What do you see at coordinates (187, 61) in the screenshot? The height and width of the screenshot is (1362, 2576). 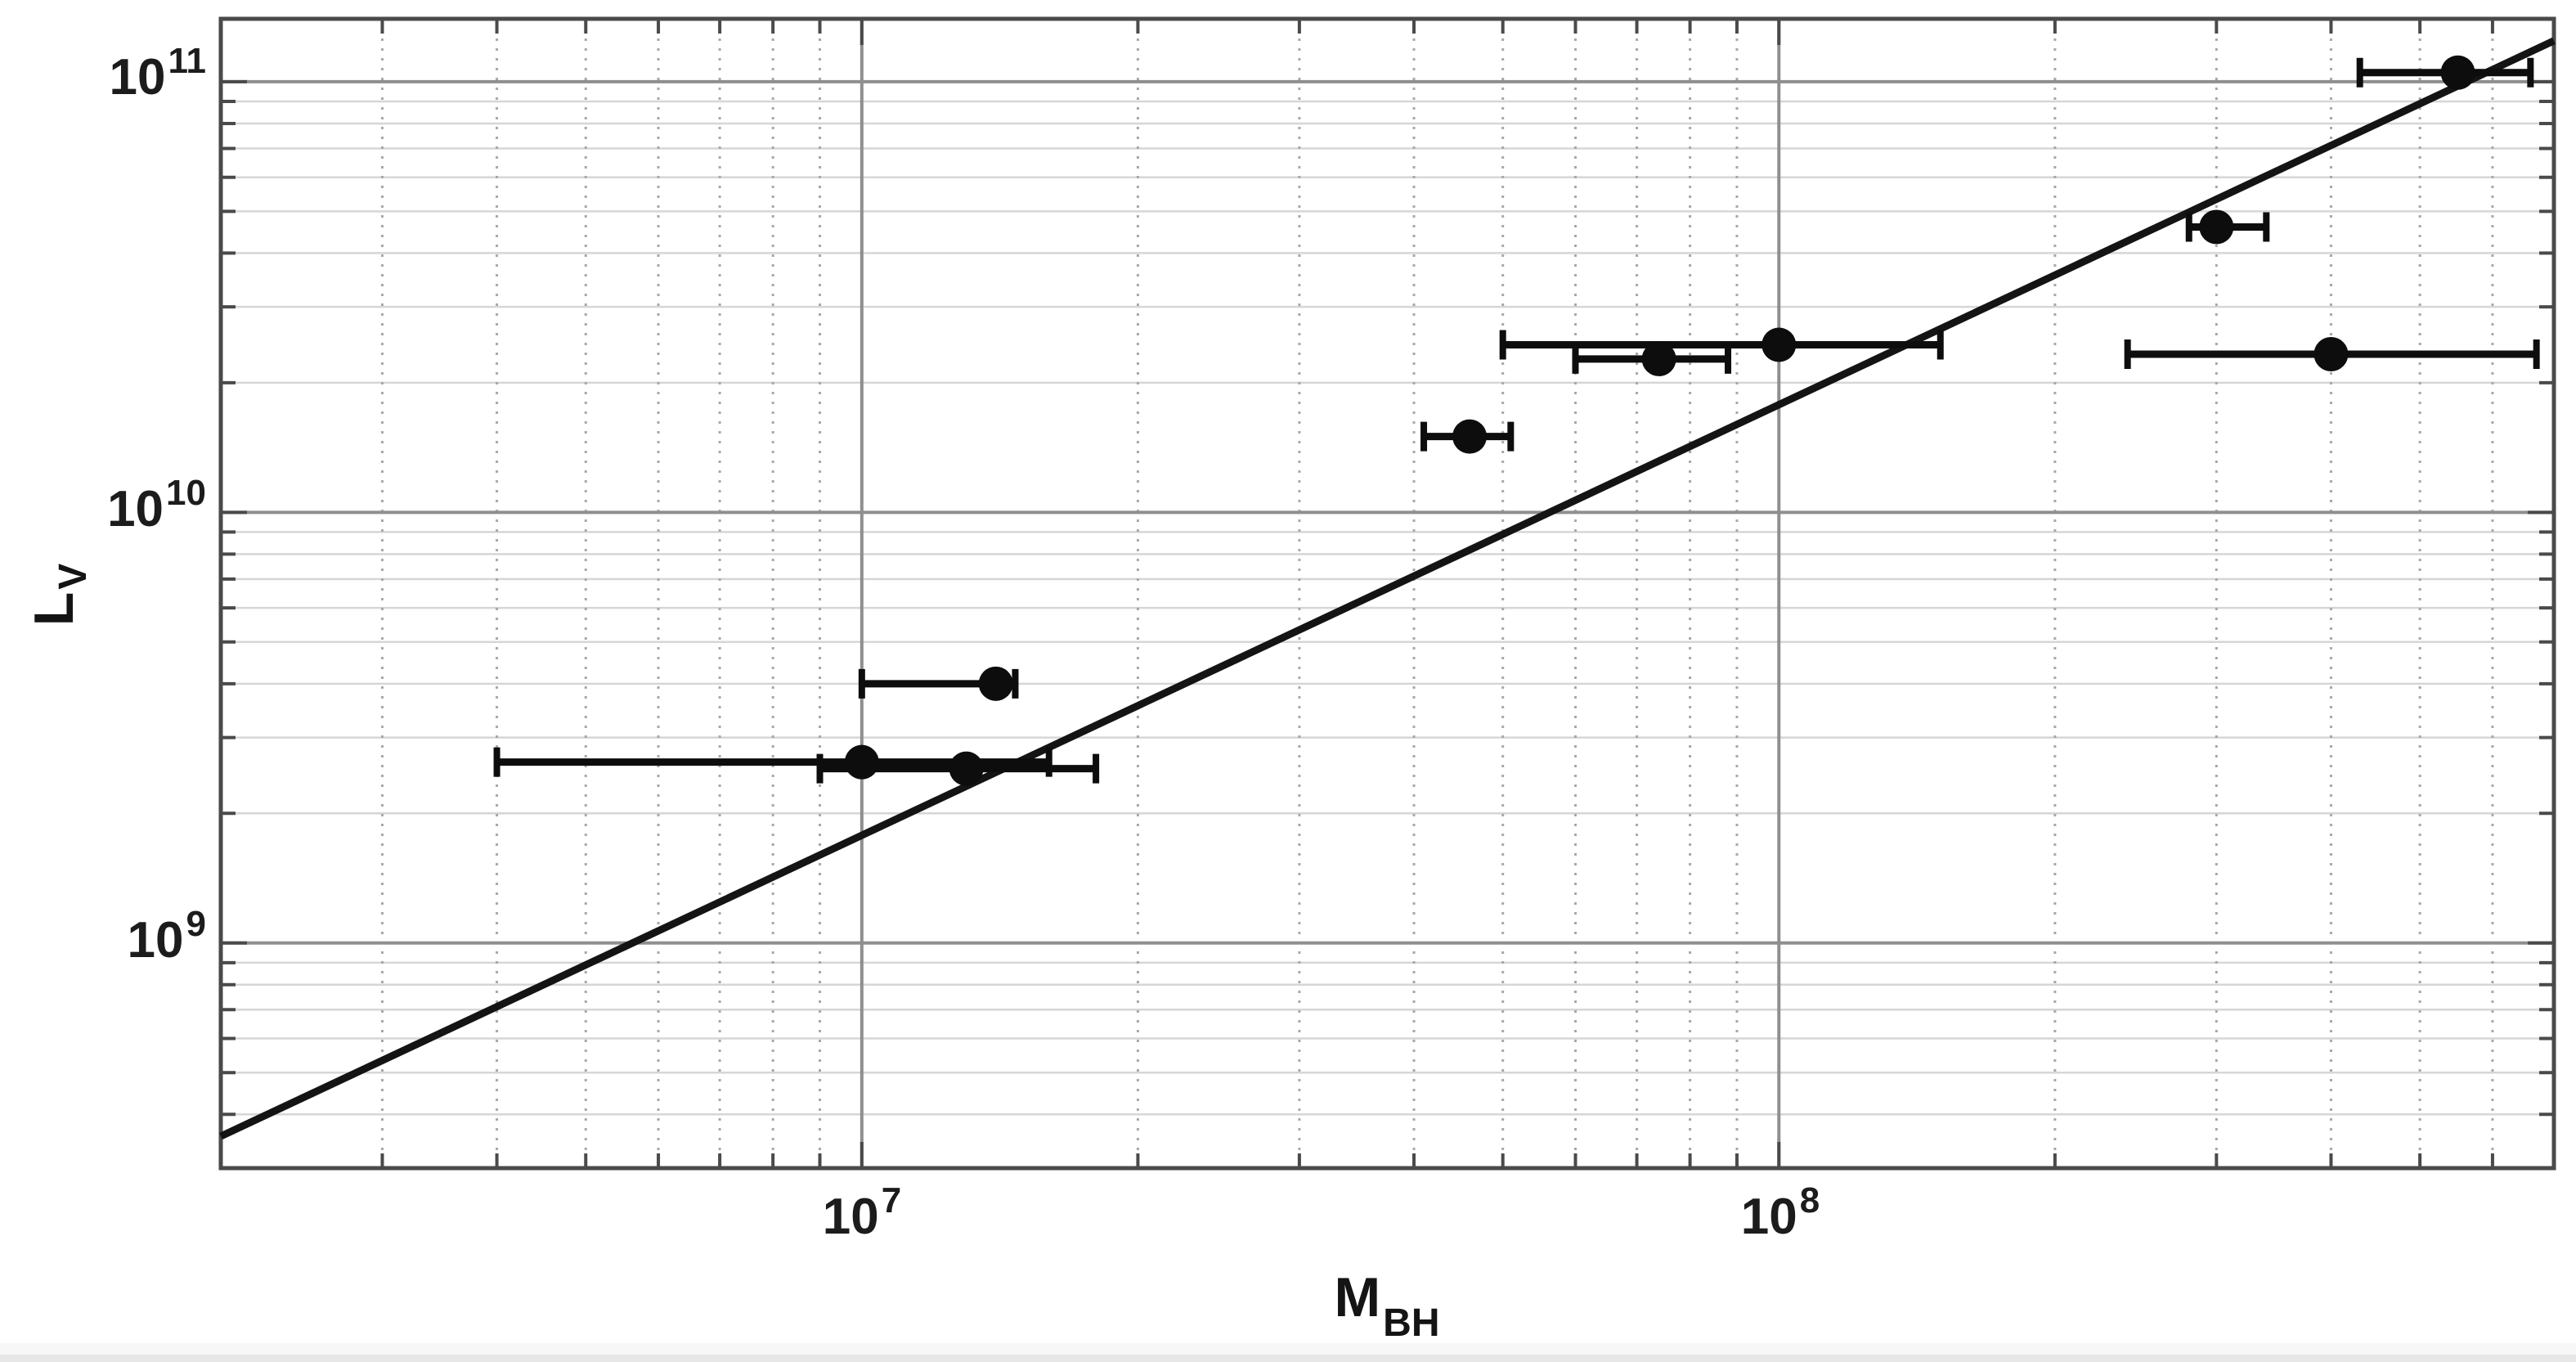 I see `tick-exponent: 11` at bounding box center [187, 61].